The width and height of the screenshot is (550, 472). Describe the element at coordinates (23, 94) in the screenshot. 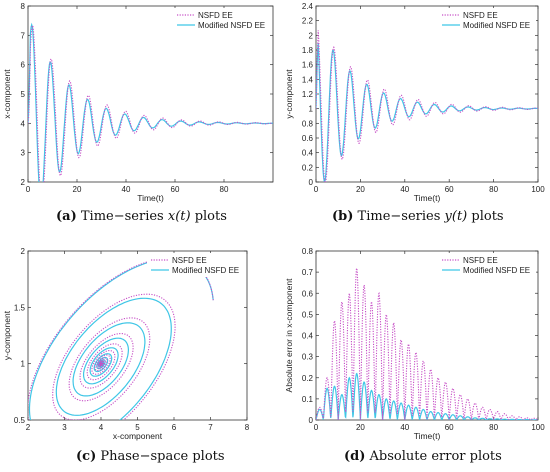

I see `y-tick-label: 5` at that location.